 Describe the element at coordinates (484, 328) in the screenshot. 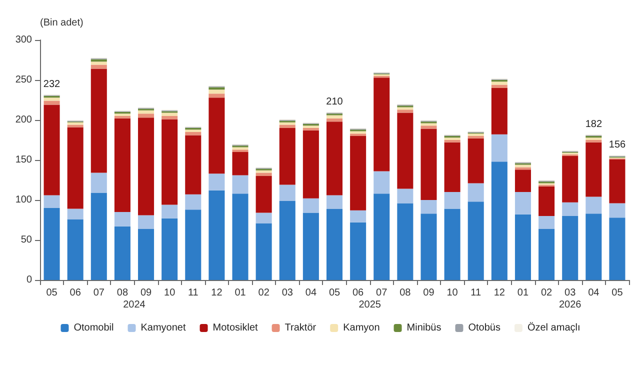

I see `legend-label: Otobüs` at that location.